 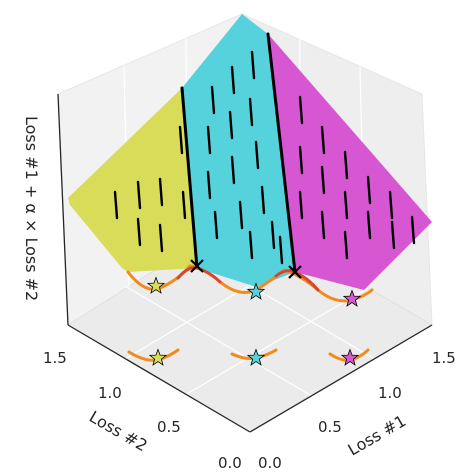 I want to click on surface-region-yellow-edge, so click(x=98, y=235).